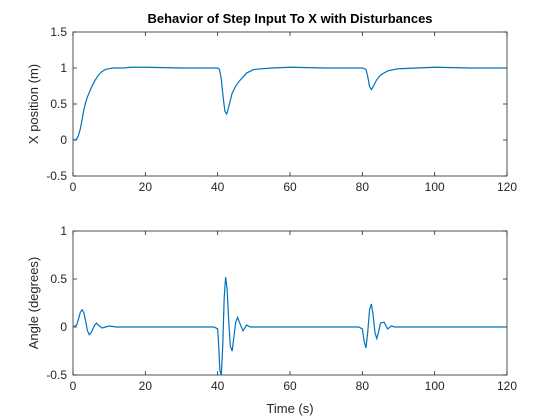 Image resolution: width=560 pixels, height=420 pixels. I want to click on bottom-y-axis-label: Angle (degrees), so click(33, 303).